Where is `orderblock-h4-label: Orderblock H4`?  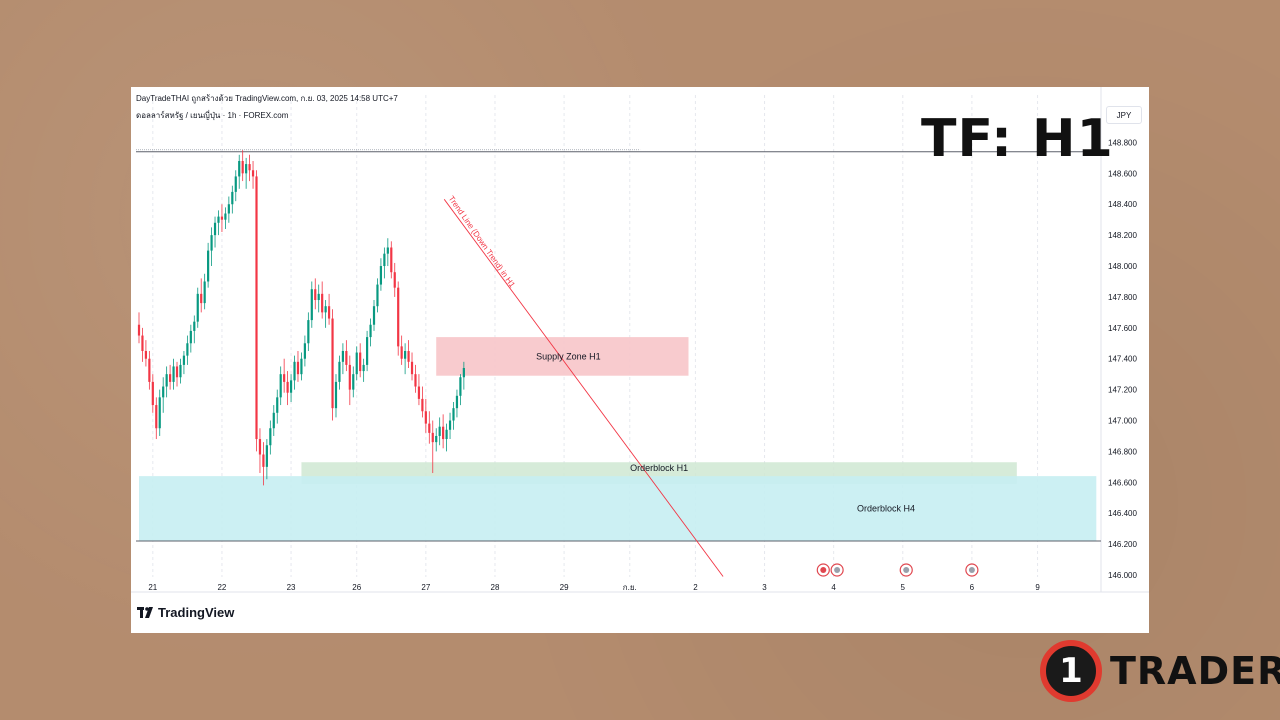
orderblock-h4-label: Orderblock H4 is located at coordinates (886, 509).